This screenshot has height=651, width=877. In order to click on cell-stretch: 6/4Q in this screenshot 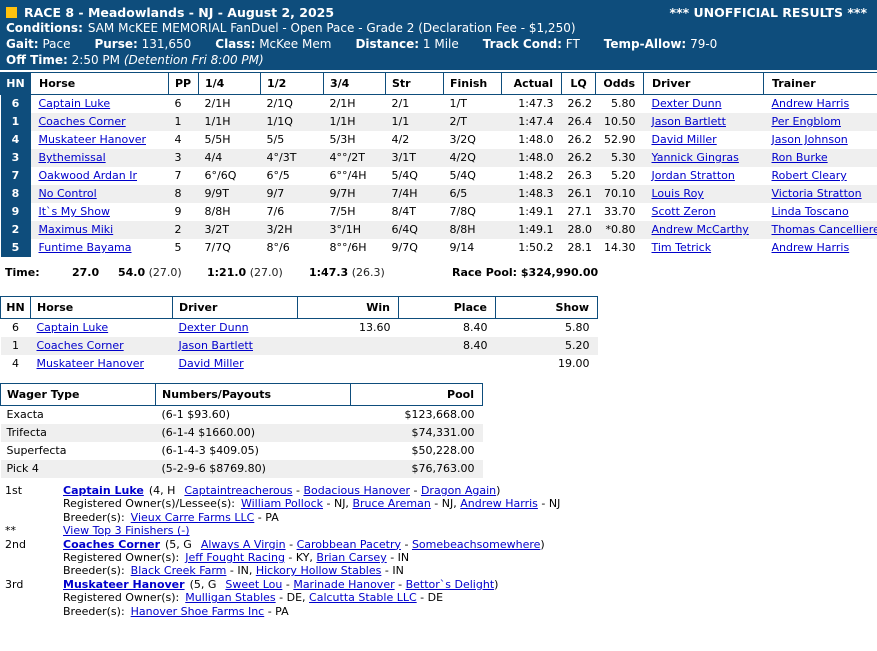, I will do `click(404, 229)`.